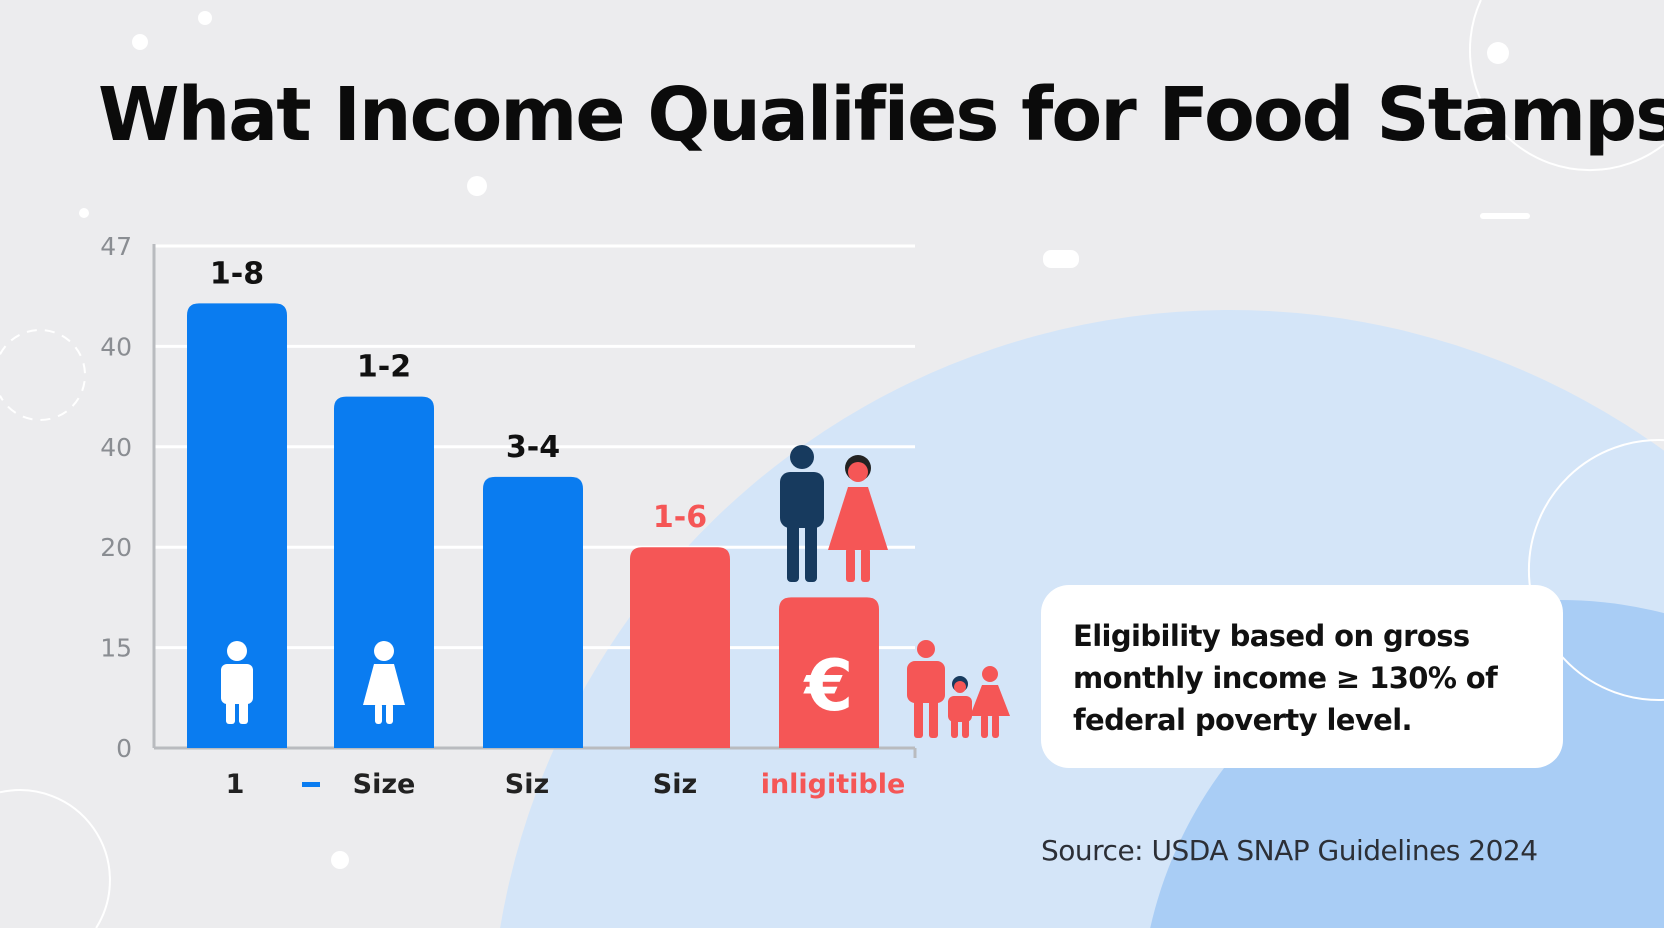 The image size is (1664, 928). I want to click on bar-data-label: 1-2, so click(384, 367).